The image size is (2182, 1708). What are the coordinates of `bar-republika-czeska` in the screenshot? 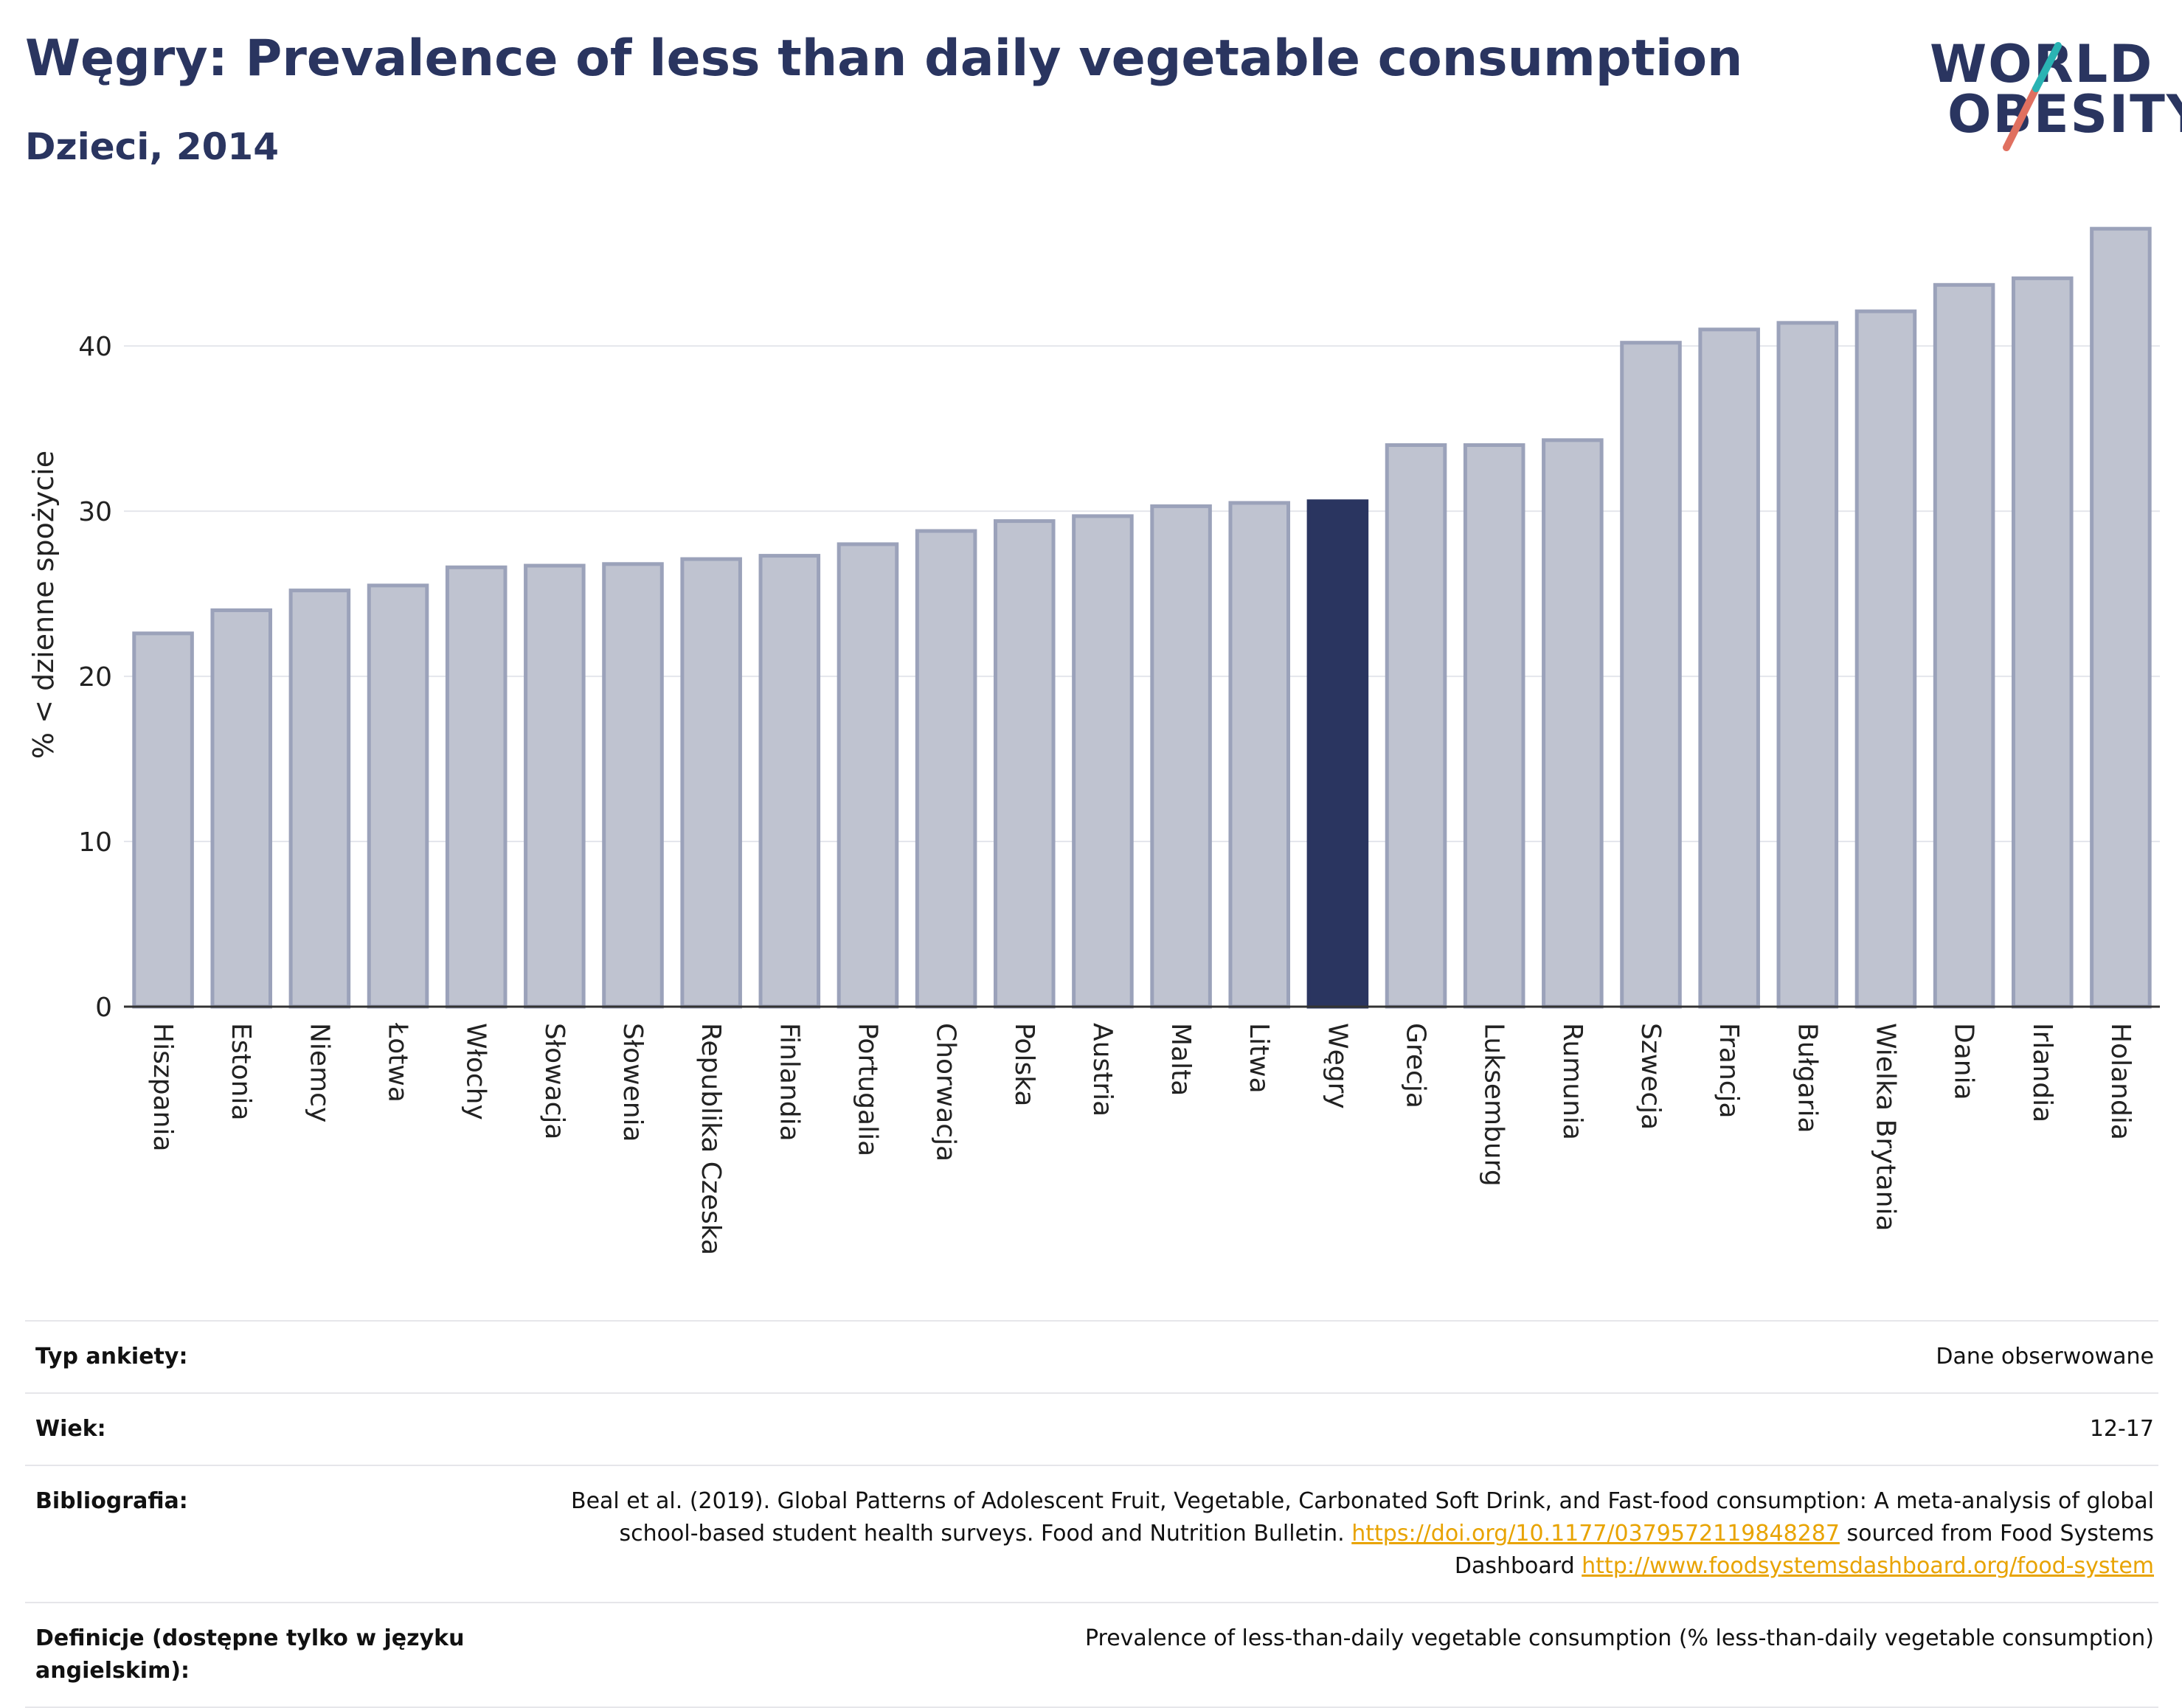 It's located at (711, 783).